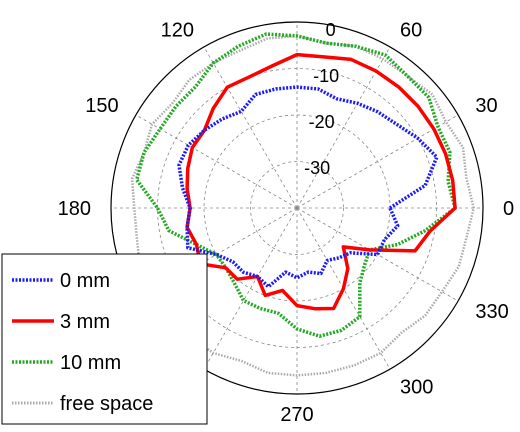 The image size is (520, 432). I want to click on legend-label: 3 mm, so click(85, 322).